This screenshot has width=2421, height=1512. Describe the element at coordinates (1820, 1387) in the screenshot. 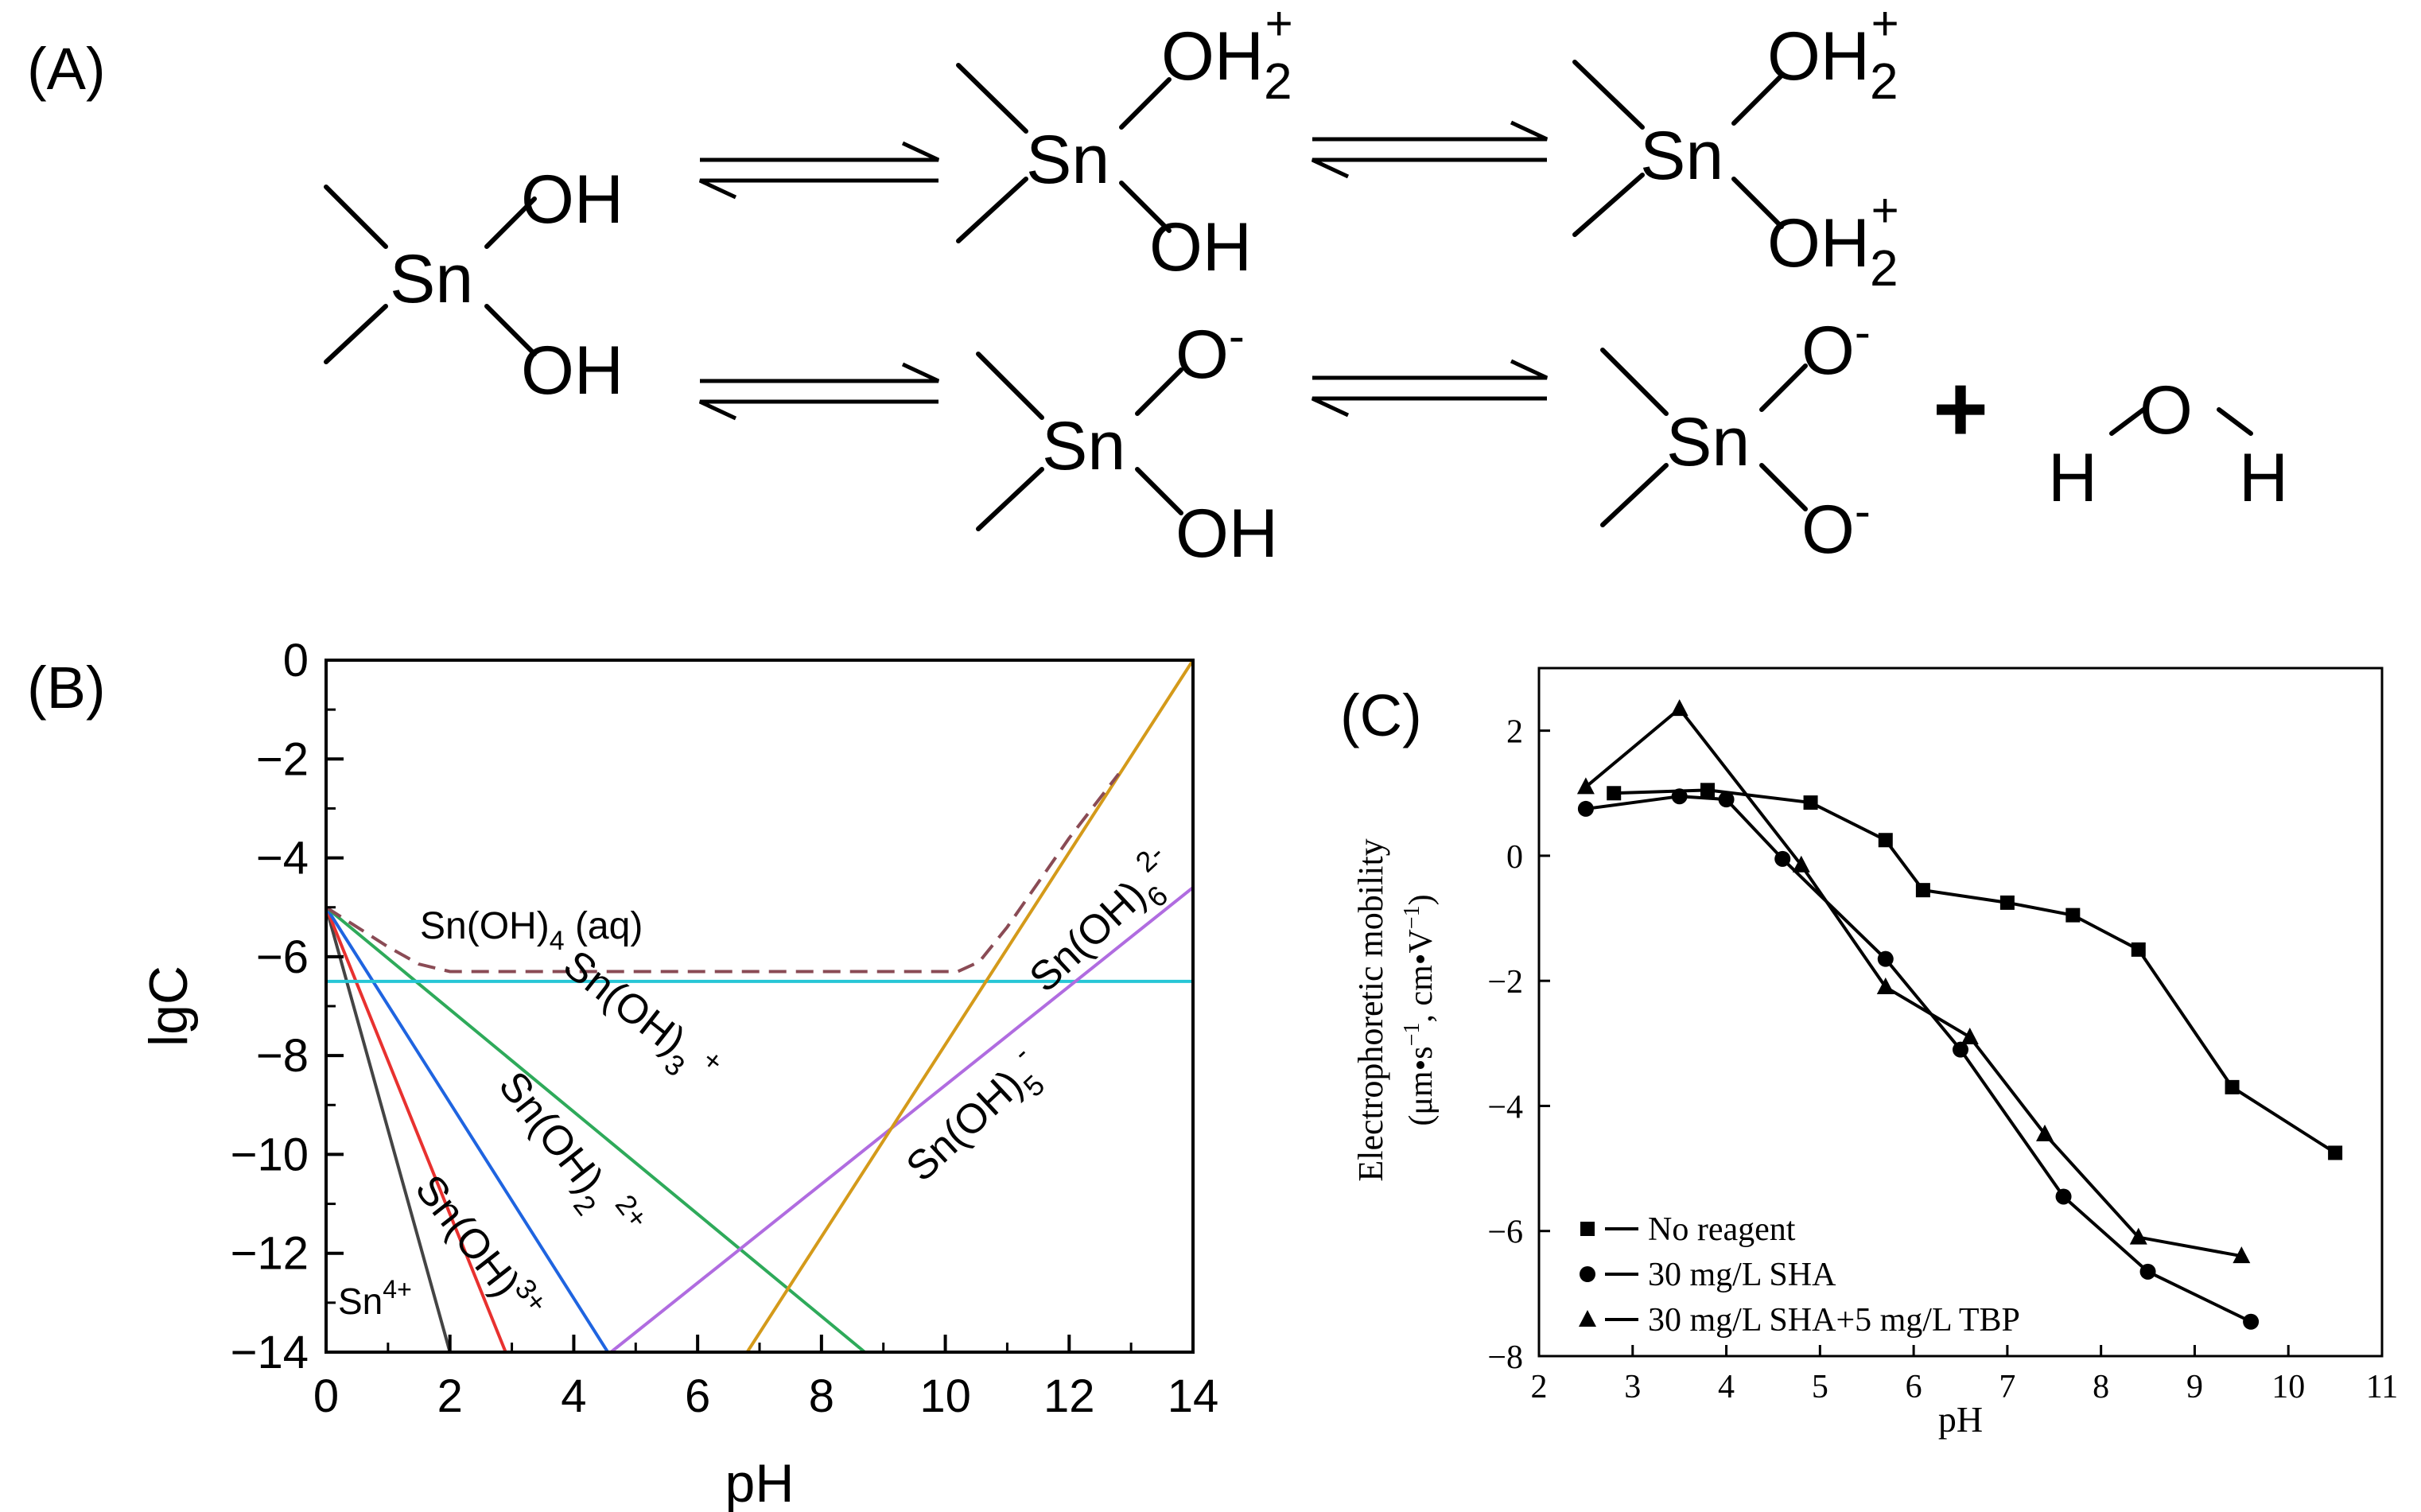

I see `x-tick-label: 5` at that location.